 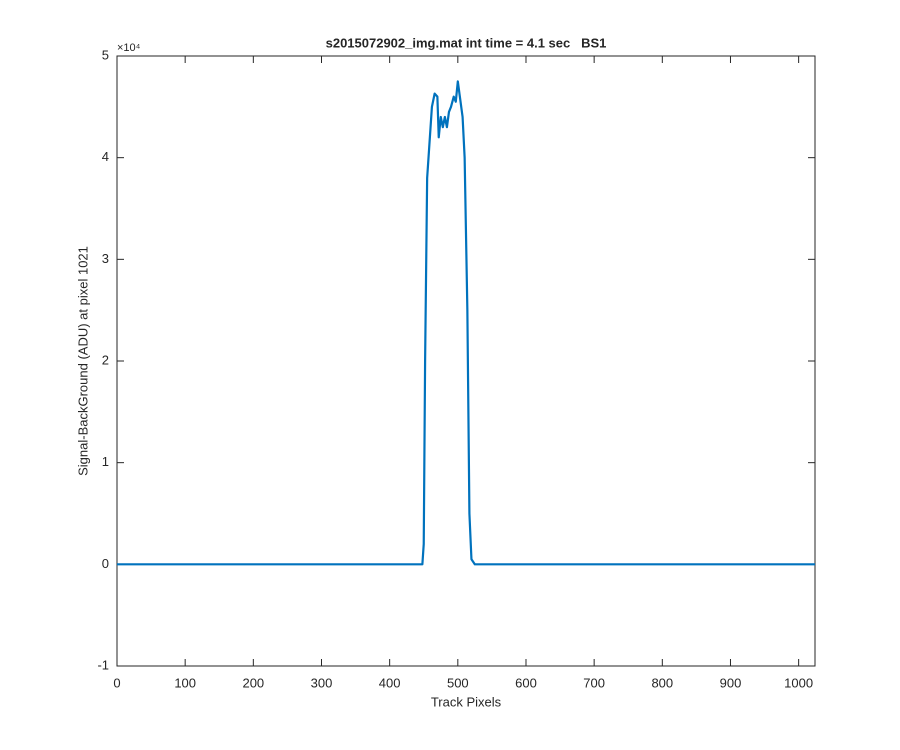 What do you see at coordinates (798, 682) in the screenshot?
I see `x-tick-label: 1000` at bounding box center [798, 682].